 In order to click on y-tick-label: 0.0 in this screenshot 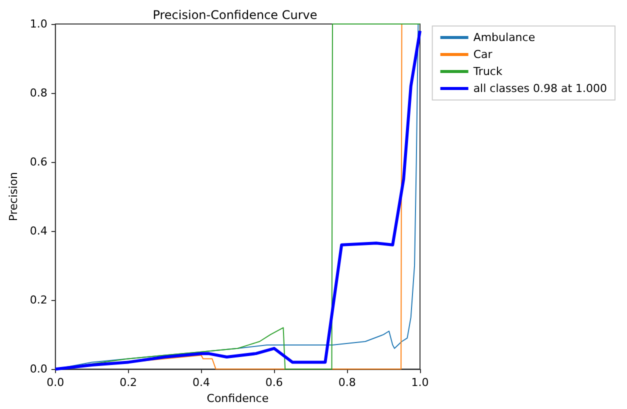, I will do `click(39, 369)`.